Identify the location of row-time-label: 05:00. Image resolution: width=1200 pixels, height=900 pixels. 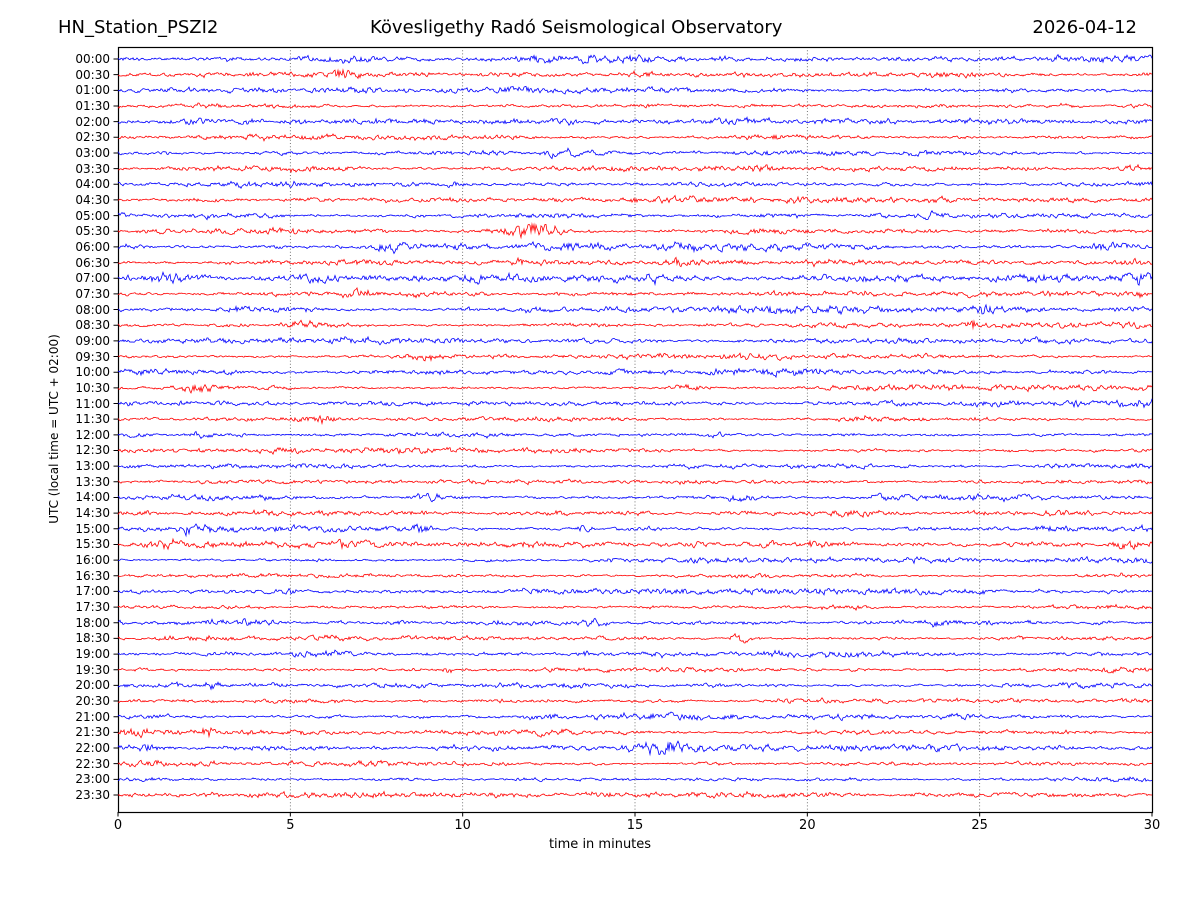
(92, 215).